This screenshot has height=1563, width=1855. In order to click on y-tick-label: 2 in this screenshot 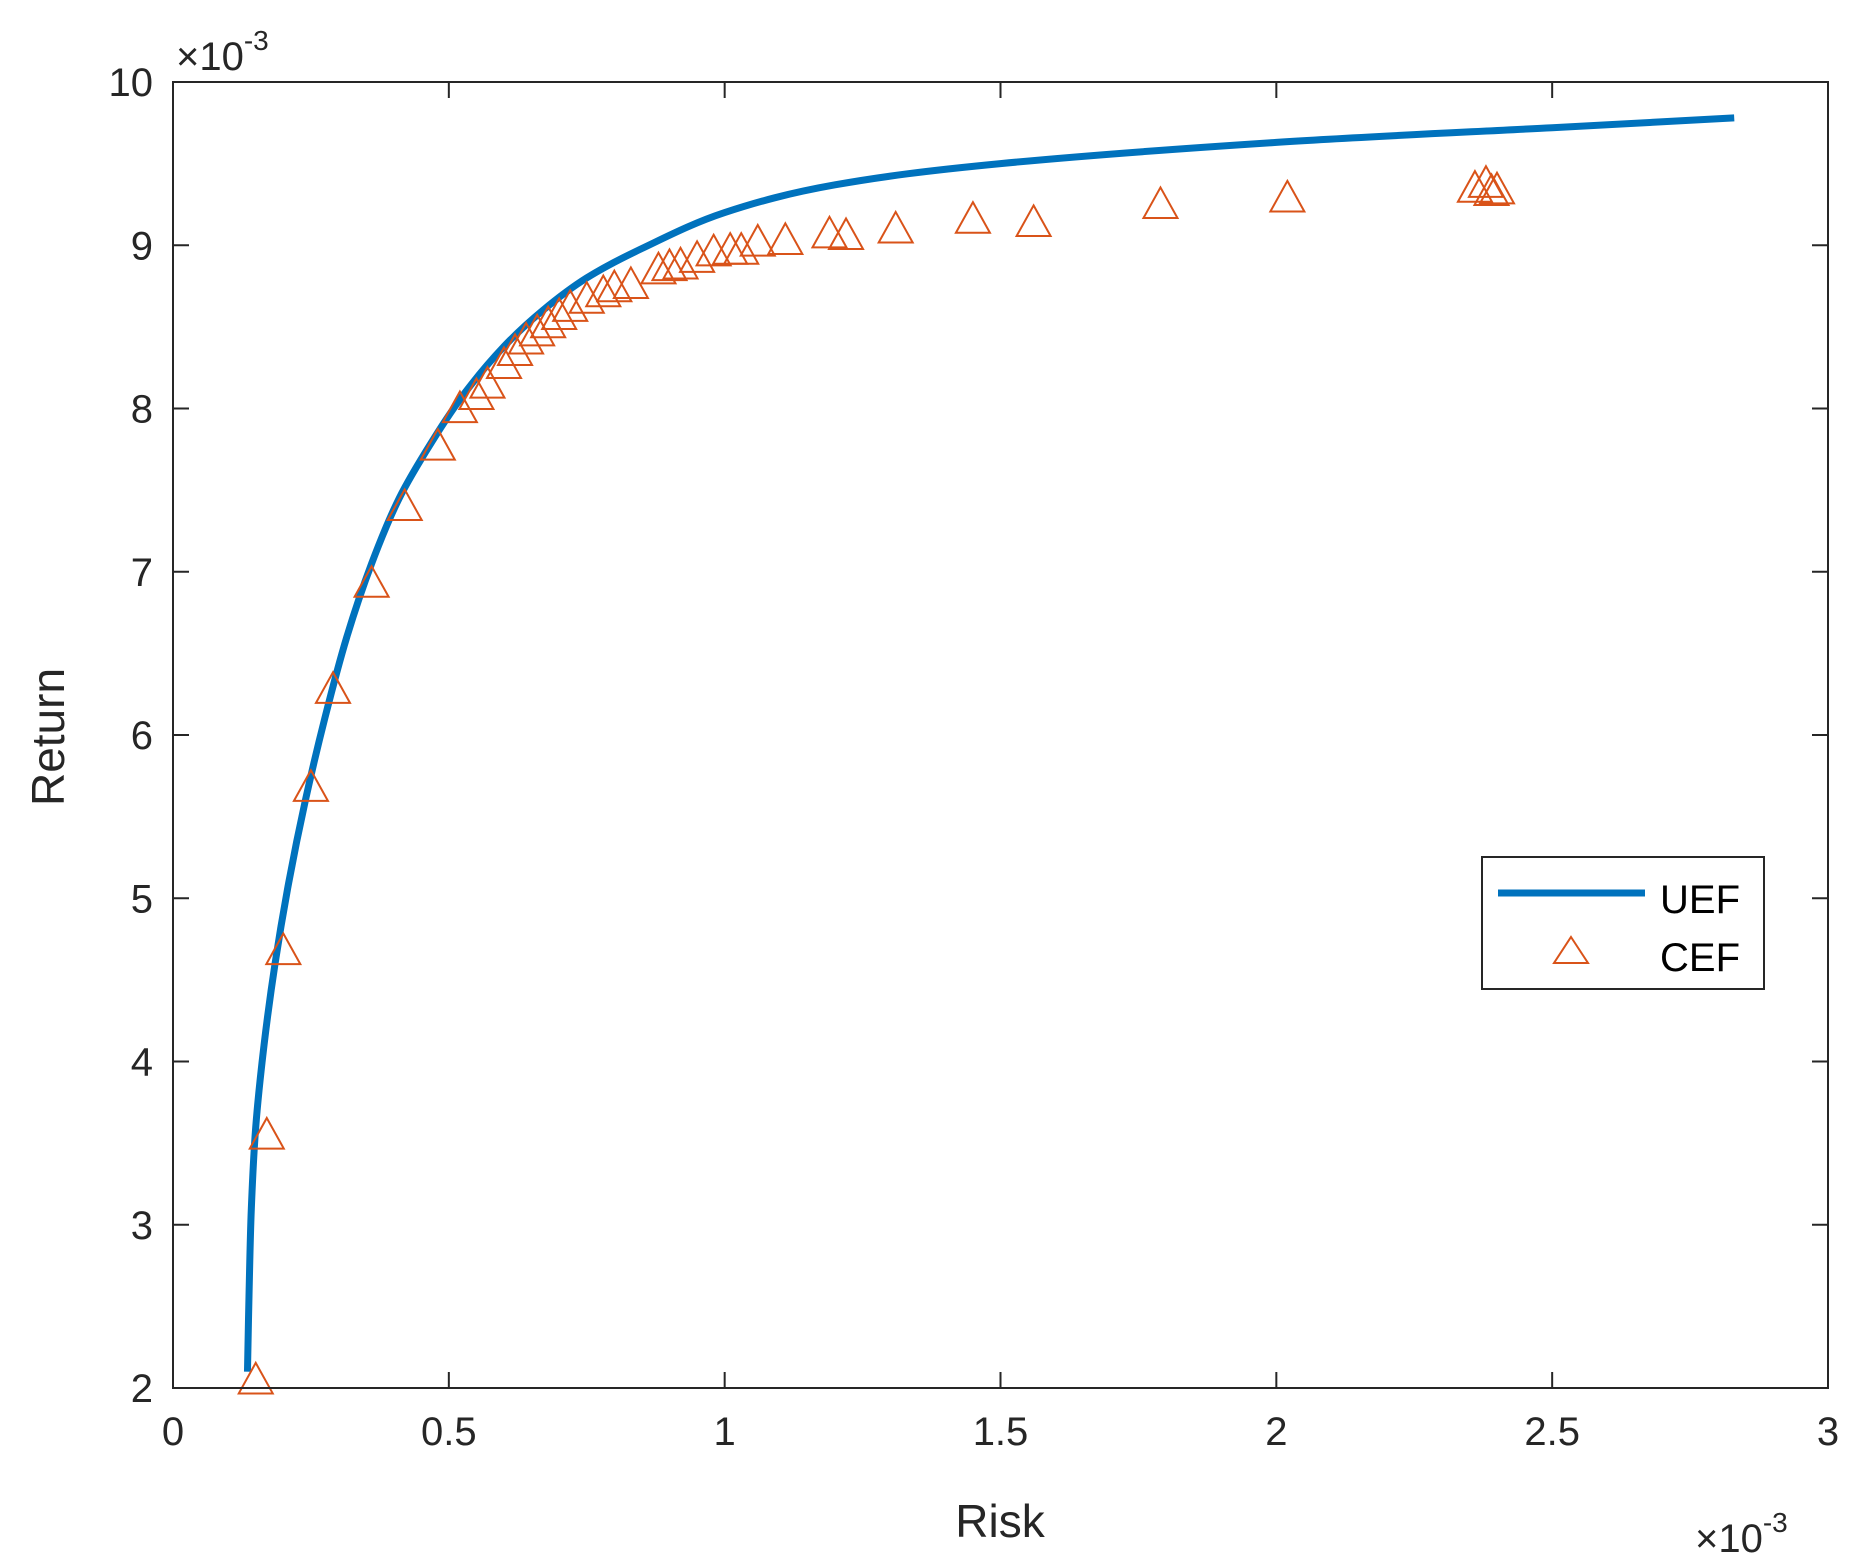, I will do `click(142, 1389)`.